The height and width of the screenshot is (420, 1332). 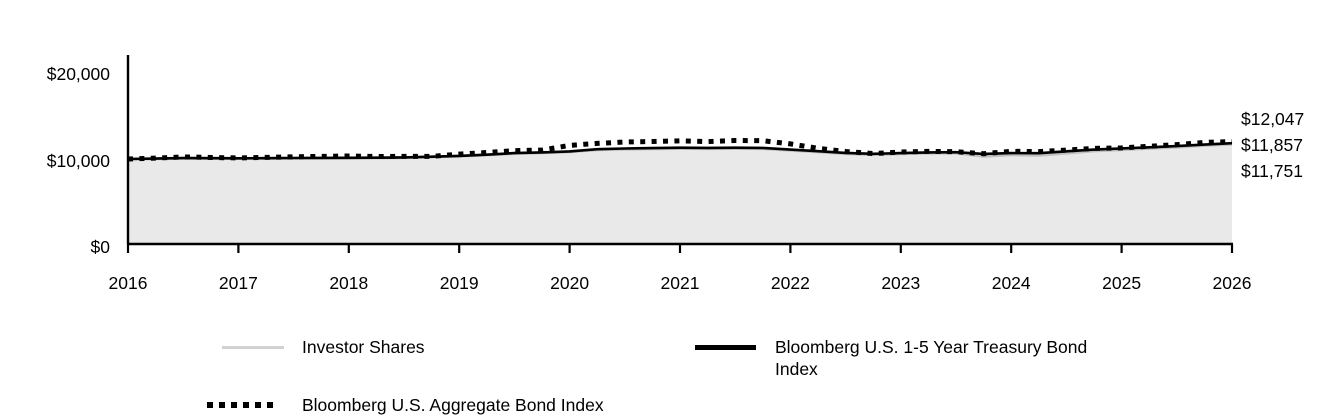 What do you see at coordinates (453, 405) in the screenshot?
I see `legend-label-aggregate-index: Bloomberg U.S. Aggregate Bond Index` at bounding box center [453, 405].